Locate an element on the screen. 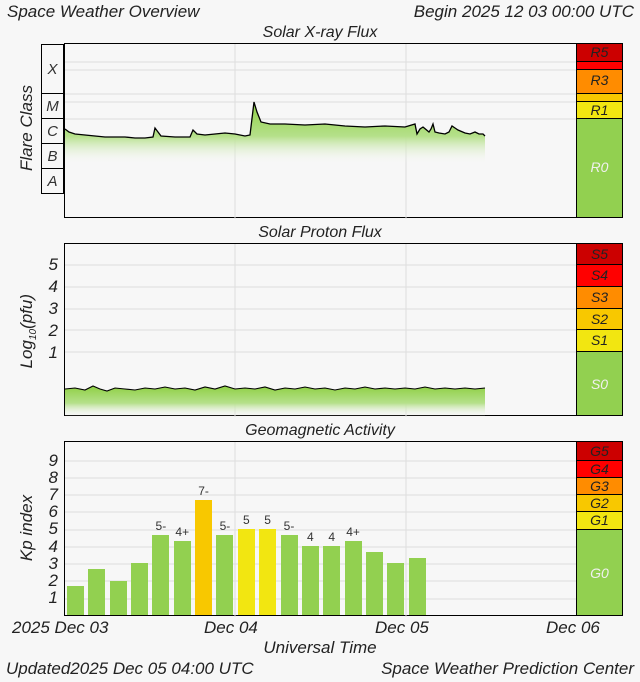 The image size is (640, 682). proton-tick-2: 2 is located at coordinates (53, 330).